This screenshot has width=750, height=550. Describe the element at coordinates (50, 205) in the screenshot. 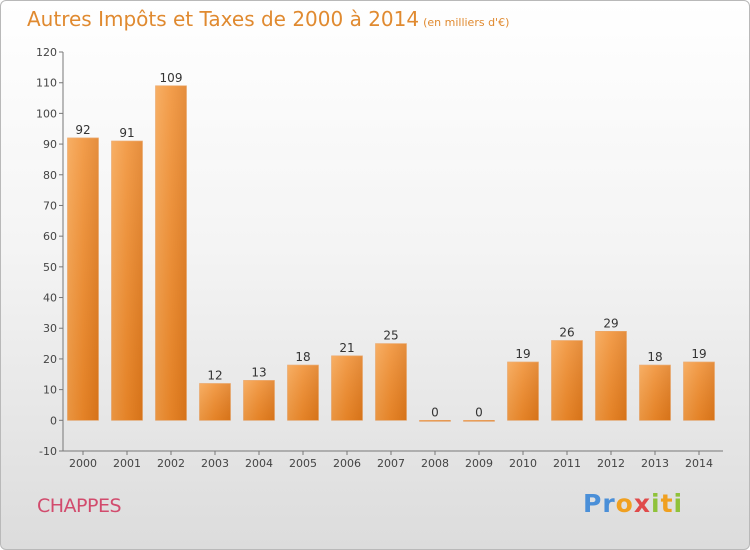

I see `y-tick-label: 70` at that location.